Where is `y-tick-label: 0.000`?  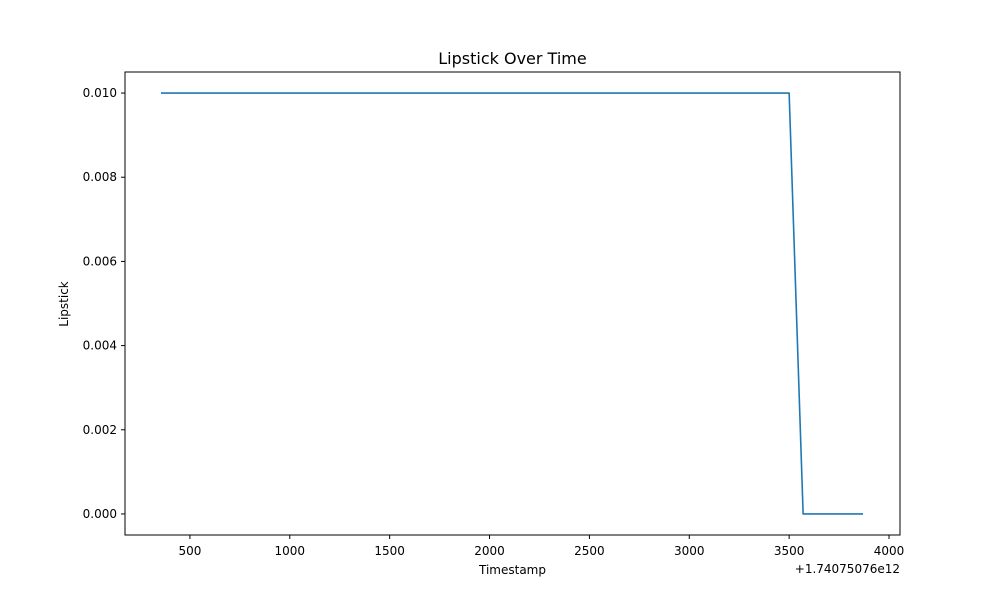 y-tick-label: 0.000 is located at coordinates (100, 514).